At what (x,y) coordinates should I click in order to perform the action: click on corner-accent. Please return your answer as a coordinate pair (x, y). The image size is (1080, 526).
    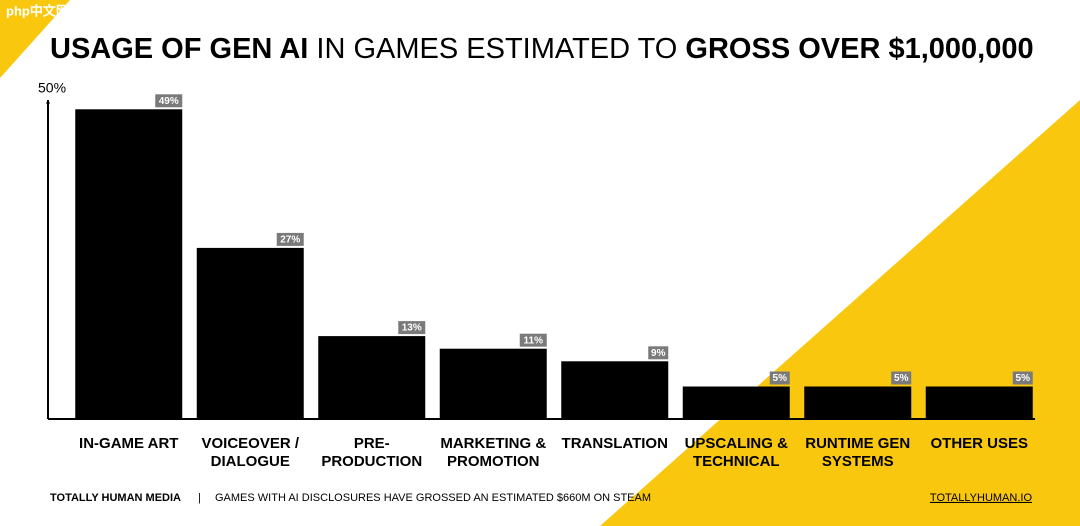
    Looking at the image, I should click on (35, 39).